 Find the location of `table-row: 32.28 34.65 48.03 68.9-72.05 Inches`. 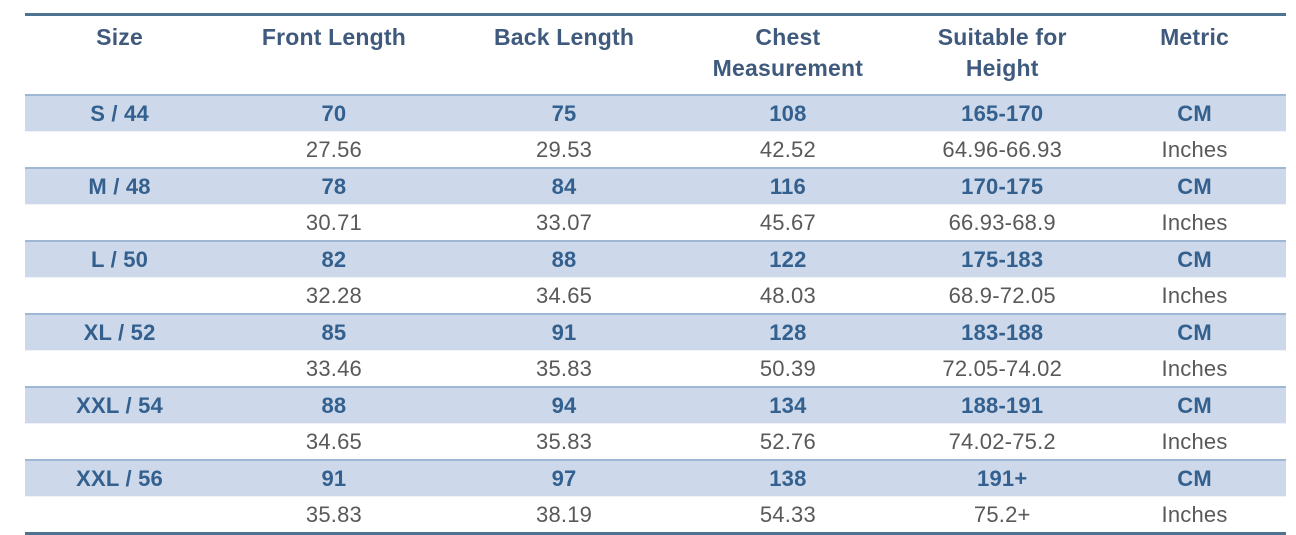

table-row: 32.28 34.65 48.03 68.9-72.05 Inches is located at coordinates (655, 295).